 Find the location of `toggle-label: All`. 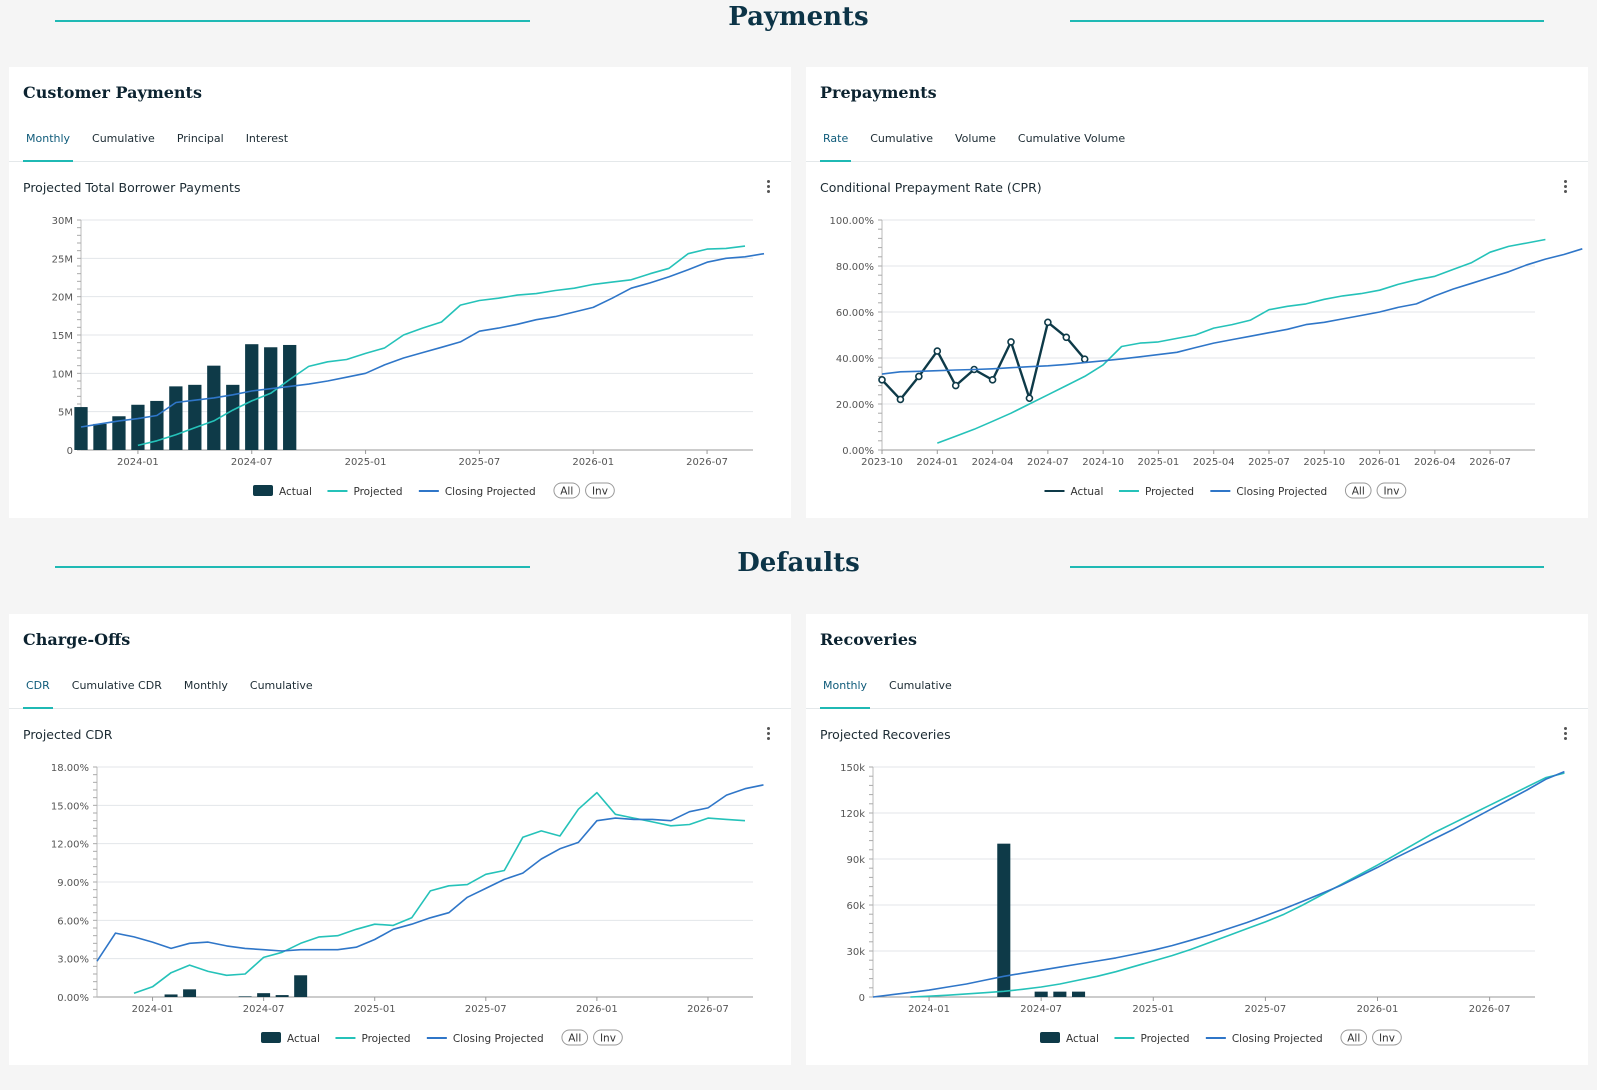

toggle-label: All is located at coordinates (574, 1039).